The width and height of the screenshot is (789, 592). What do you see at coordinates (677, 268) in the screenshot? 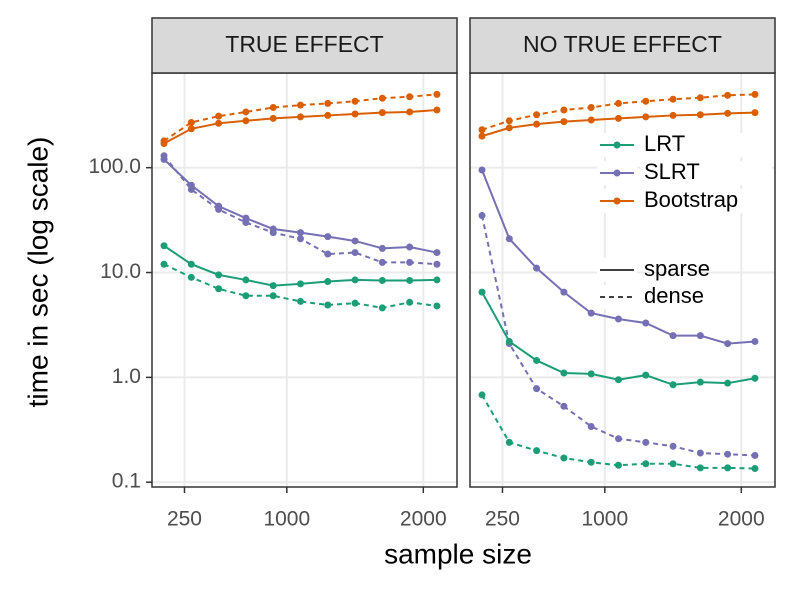
I see `legend-label: sparse` at bounding box center [677, 268].